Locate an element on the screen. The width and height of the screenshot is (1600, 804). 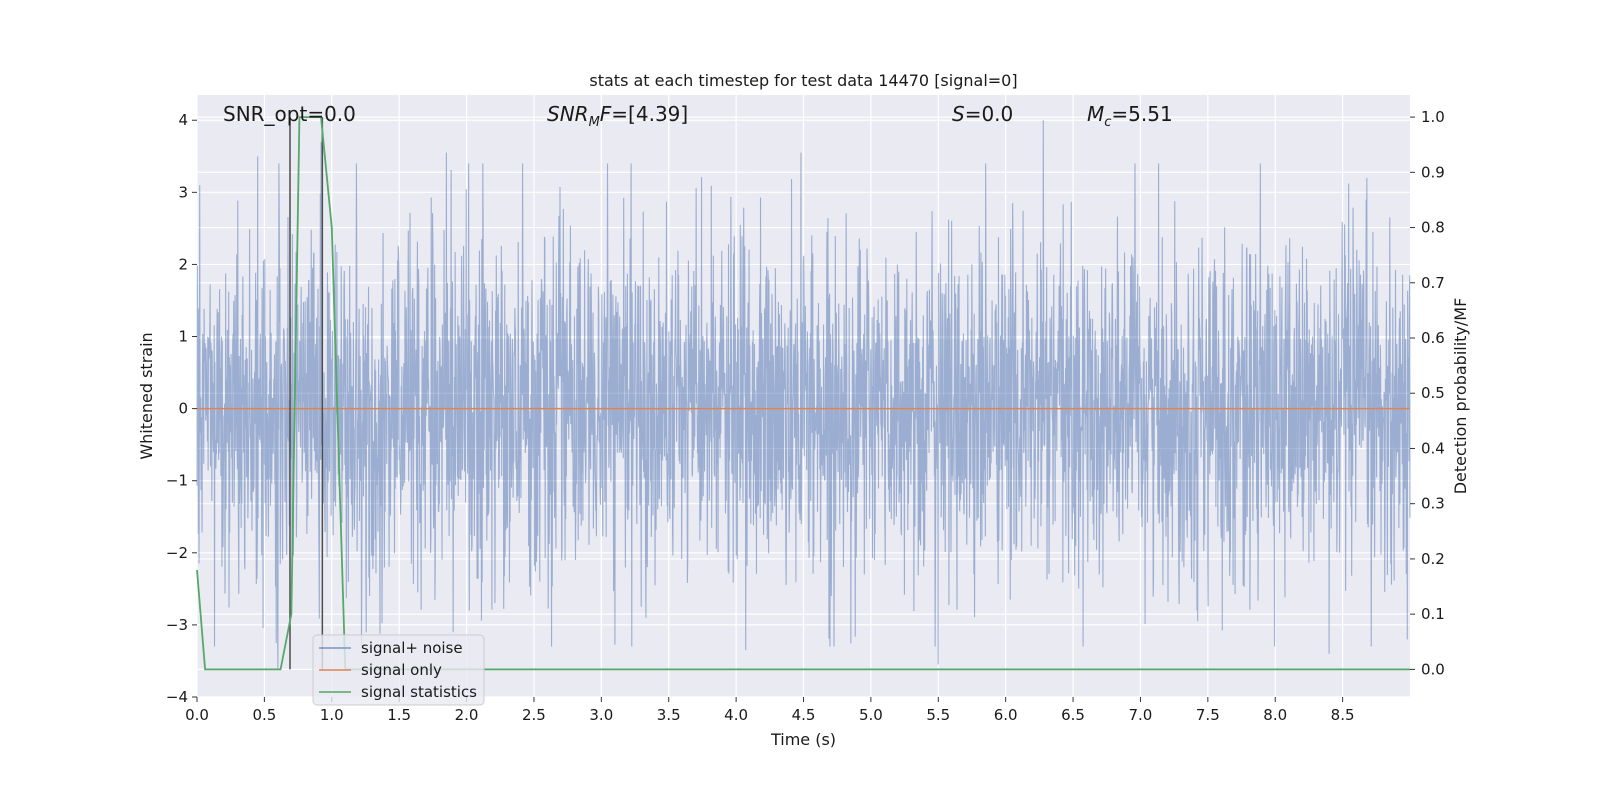
x-tick-label: 7.5 is located at coordinates (1208, 715).